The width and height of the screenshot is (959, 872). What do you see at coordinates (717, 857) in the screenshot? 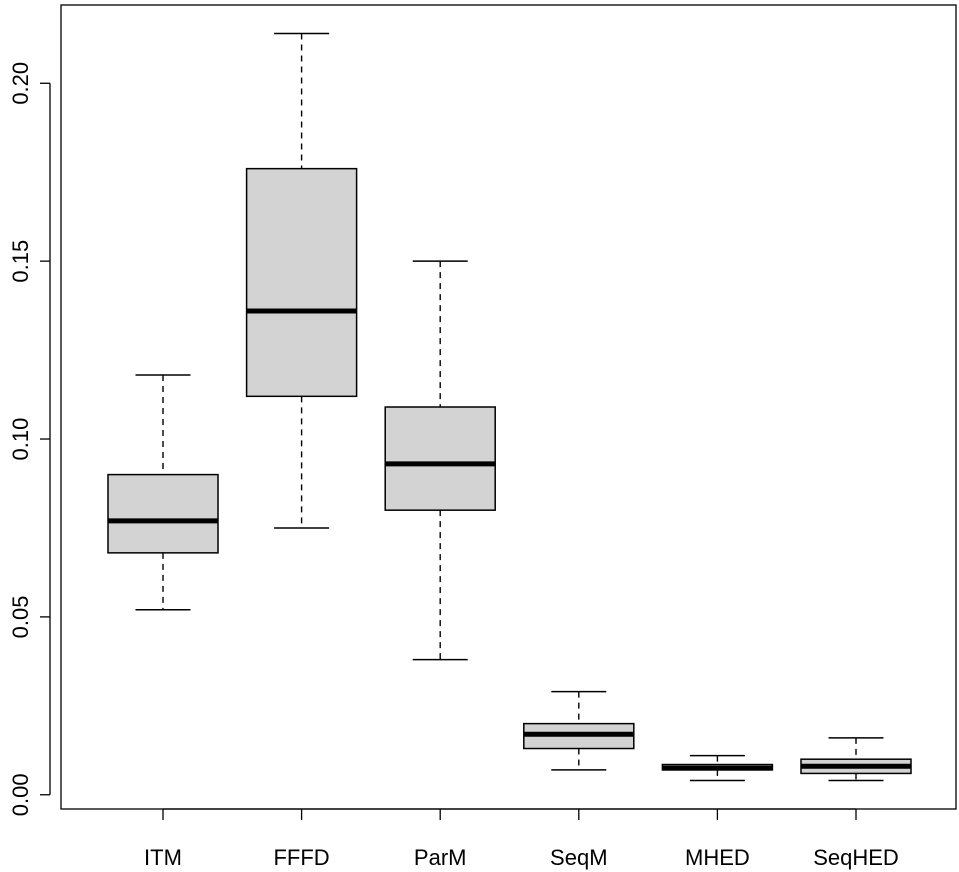
I see `x-tick-label: MHED` at bounding box center [717, 857].